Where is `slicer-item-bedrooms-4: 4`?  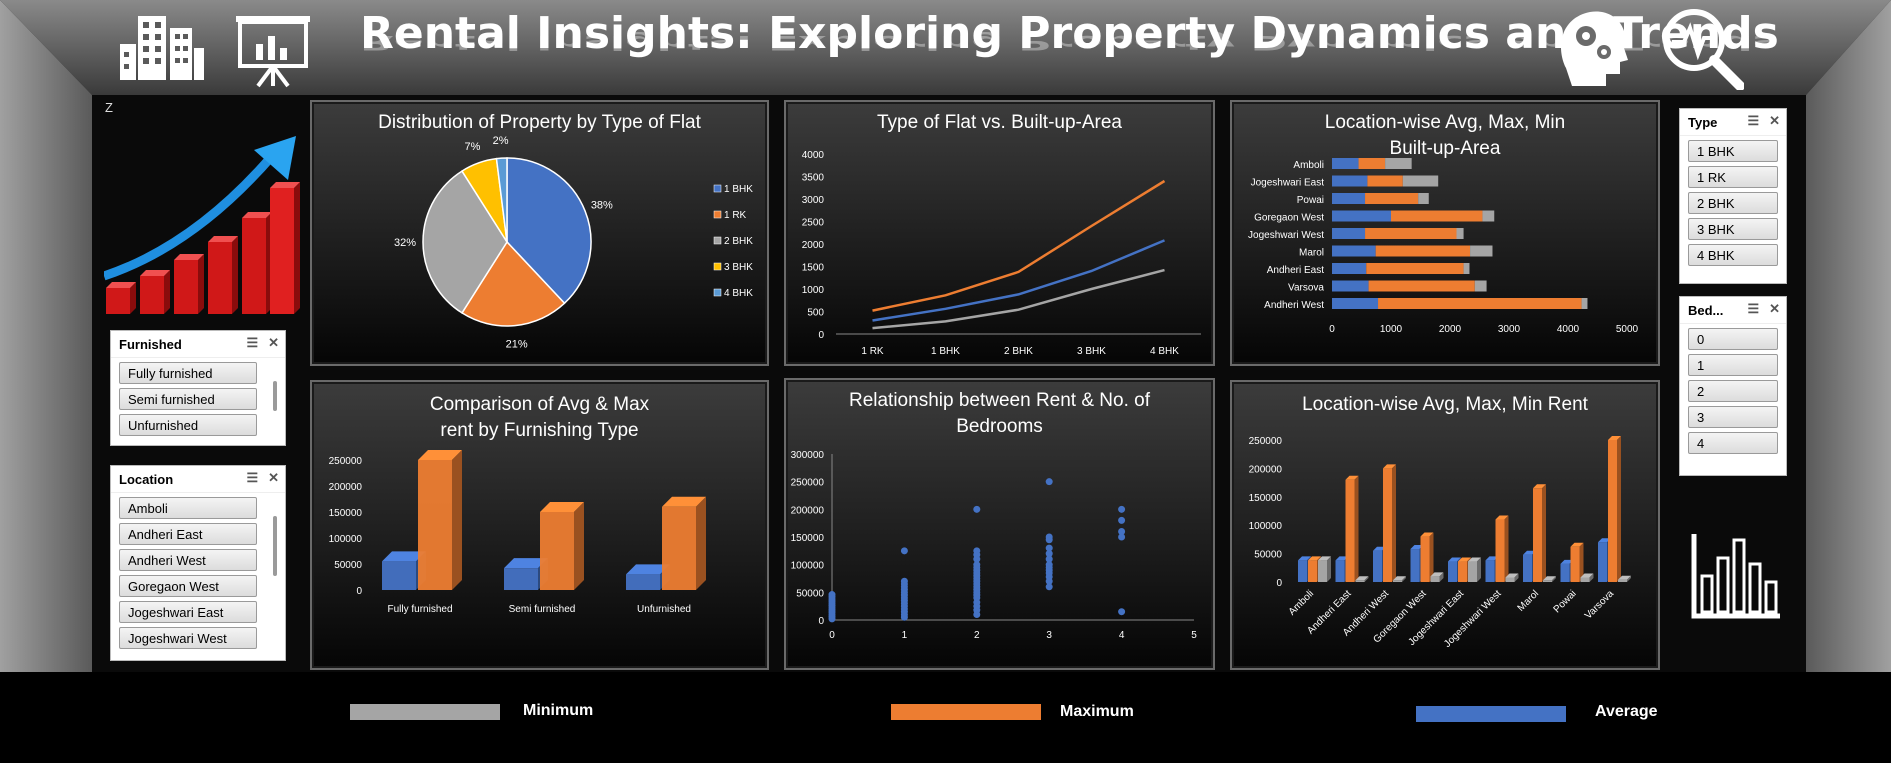 slicer-item-bedrooms-4: 4 is located at coordinates (1733, 443).